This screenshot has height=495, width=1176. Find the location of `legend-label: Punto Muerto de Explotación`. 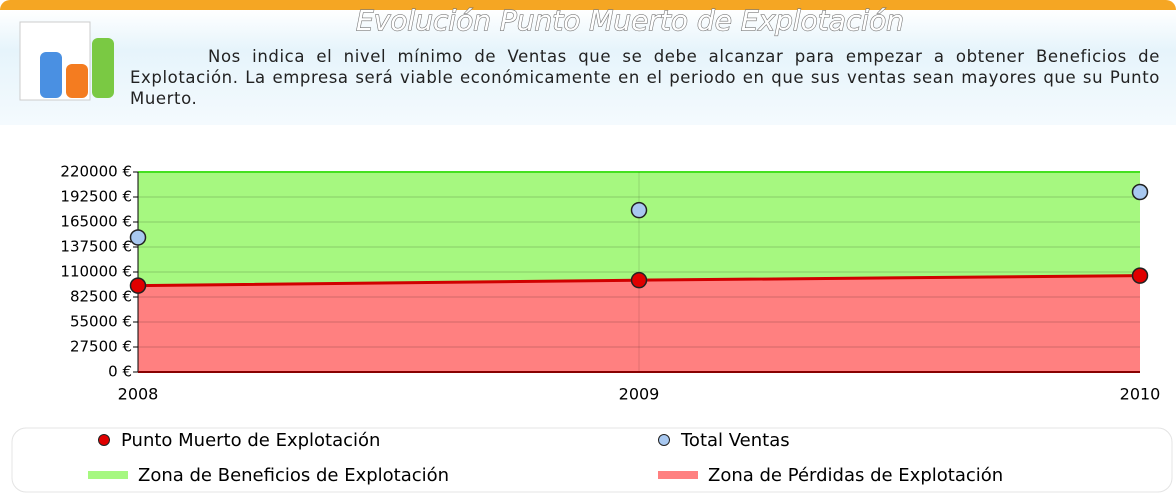

legend-label: Punto Muerto de Explotación is located at coordinates (250, 440).